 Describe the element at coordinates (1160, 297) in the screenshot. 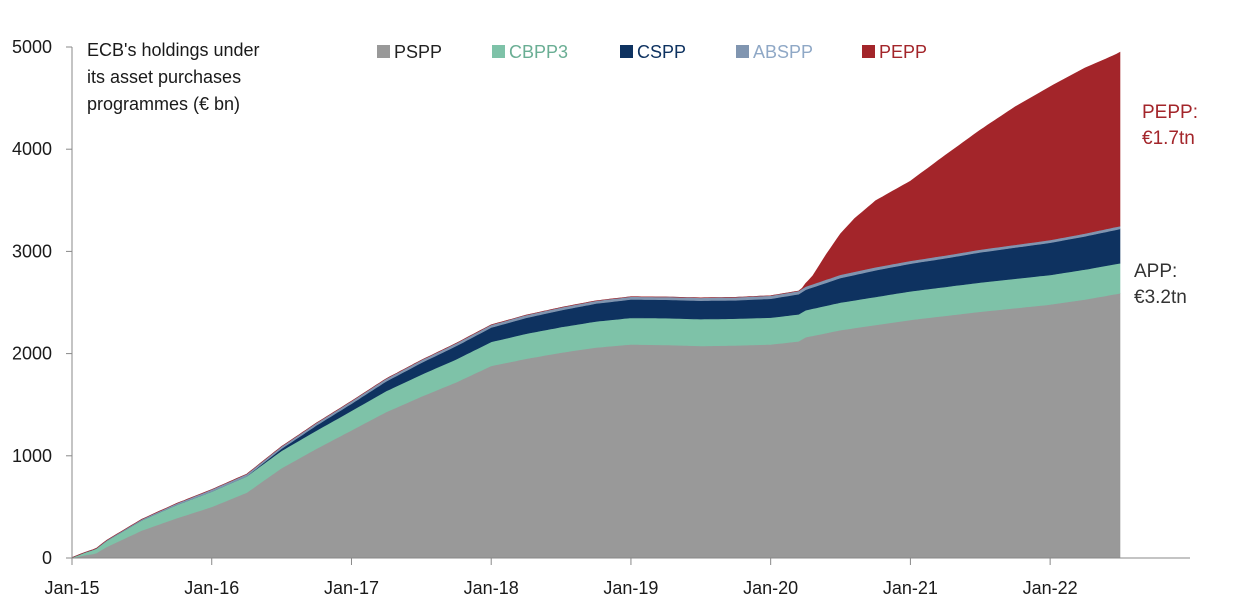

I see `annotation-app-line-2: €3.2tn` at that location.